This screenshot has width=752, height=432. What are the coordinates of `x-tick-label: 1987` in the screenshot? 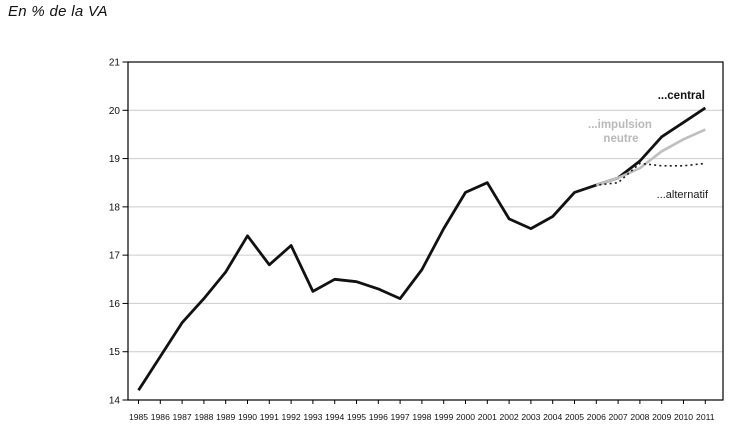 It's located at (182, 417).